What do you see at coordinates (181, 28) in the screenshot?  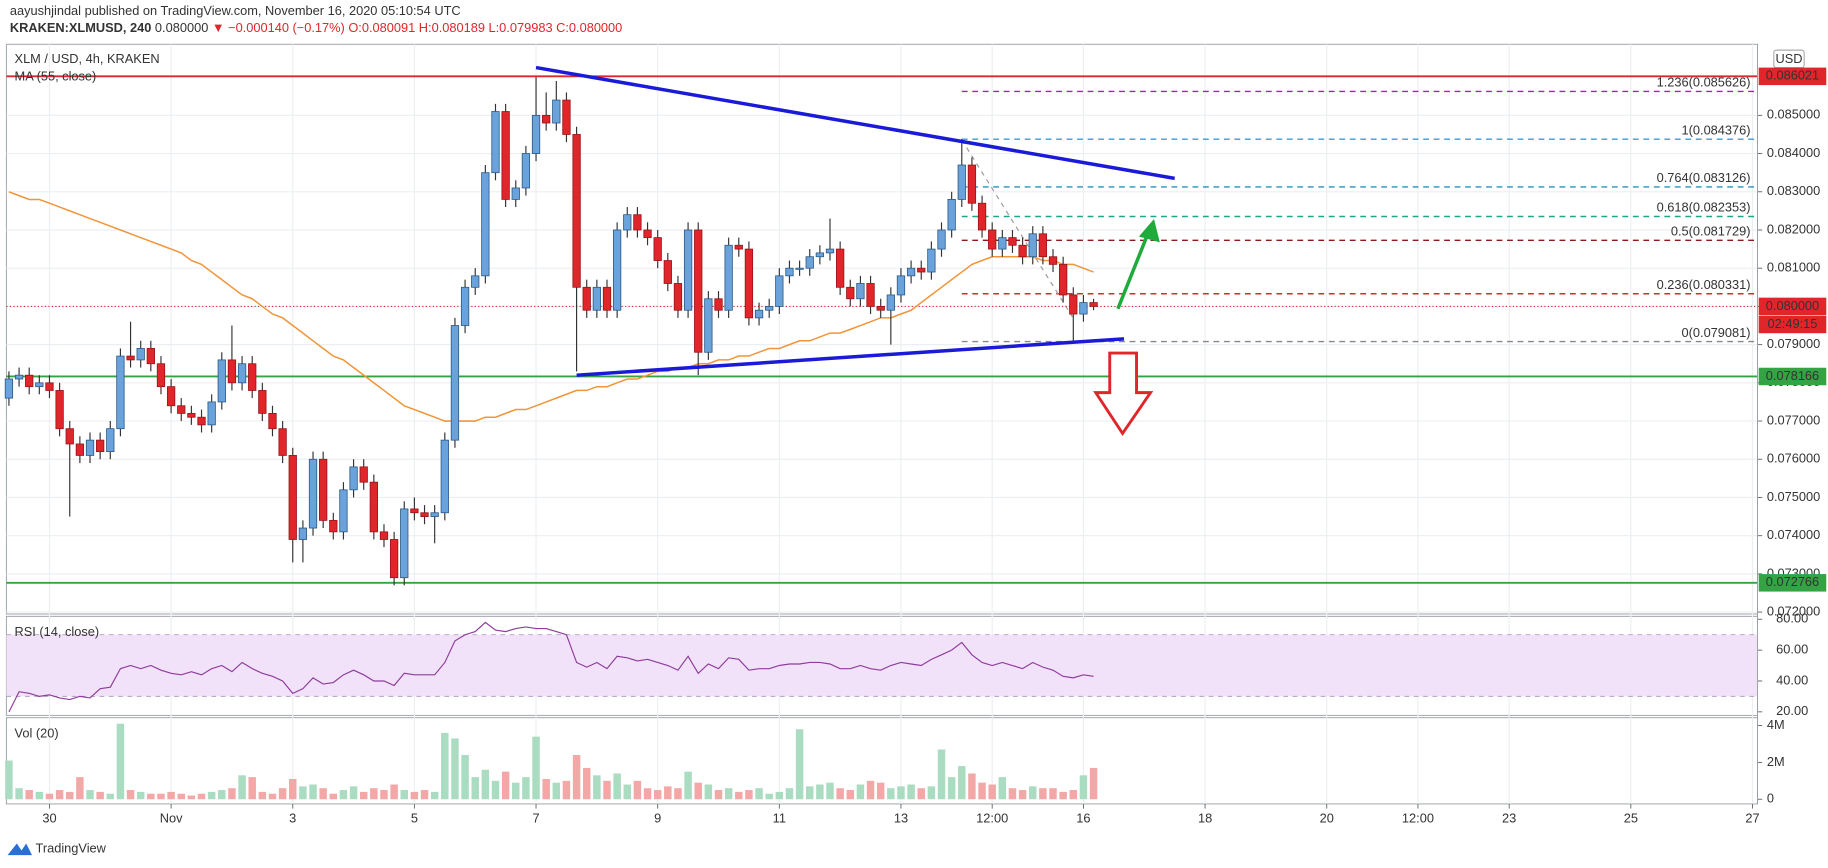 I see `last: 0.080000` at bounding box center [181, 28].